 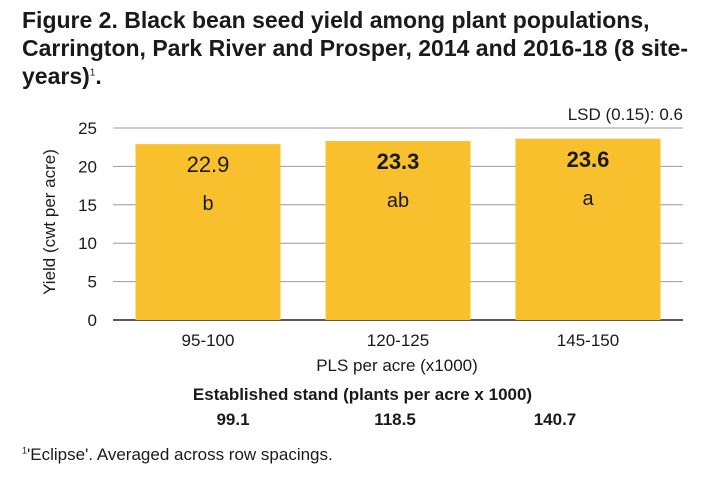 I want to click on bar-labels: 22.9 b 23.3 ab 23.6 a, so click(x=398, y=181).